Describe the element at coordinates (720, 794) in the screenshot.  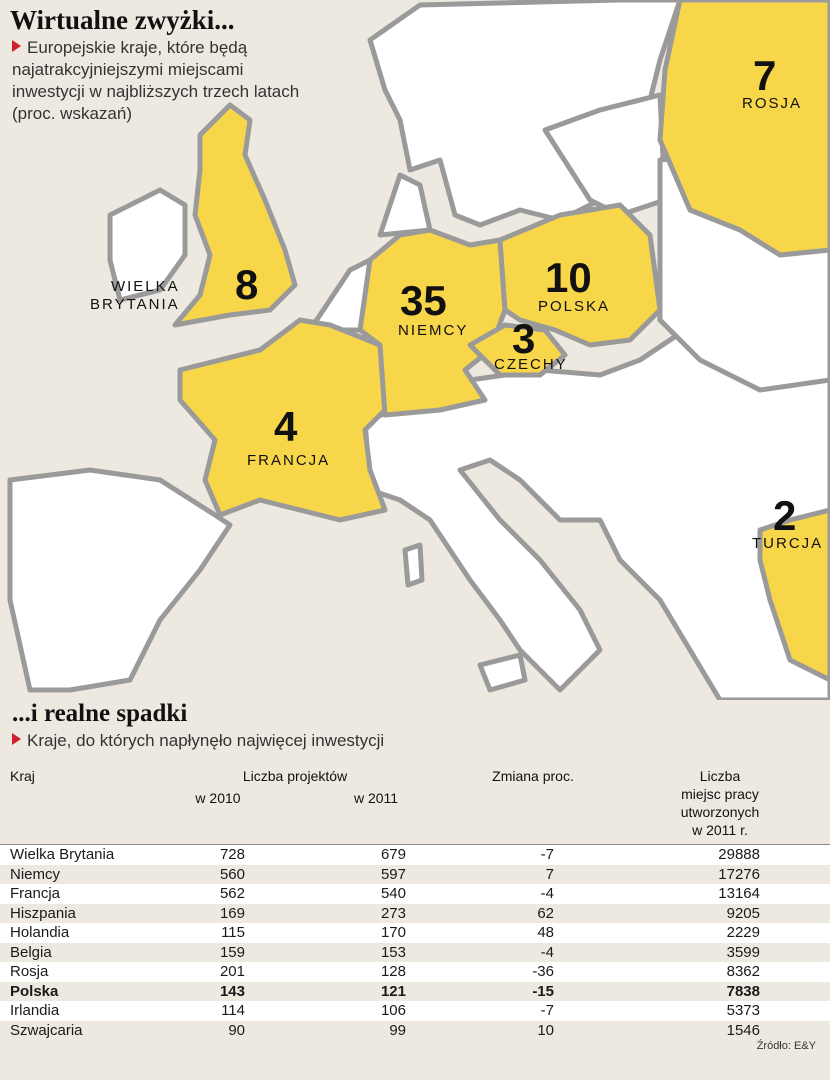
I see `header-jobs-line-2: miejsc pracy` at that location.